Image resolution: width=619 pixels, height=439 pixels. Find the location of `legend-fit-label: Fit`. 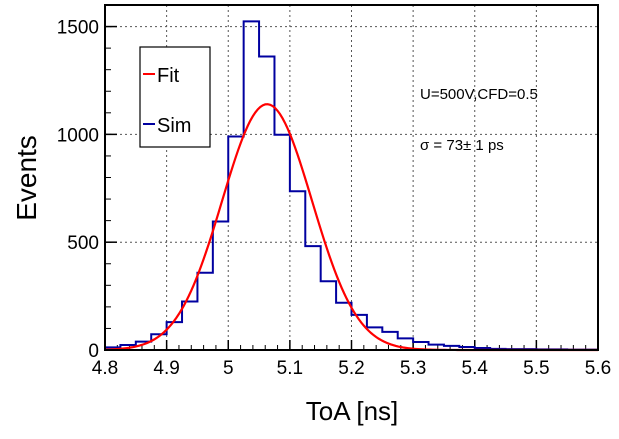

legend-fit-label: Fit is located at coordinates (168, 76).